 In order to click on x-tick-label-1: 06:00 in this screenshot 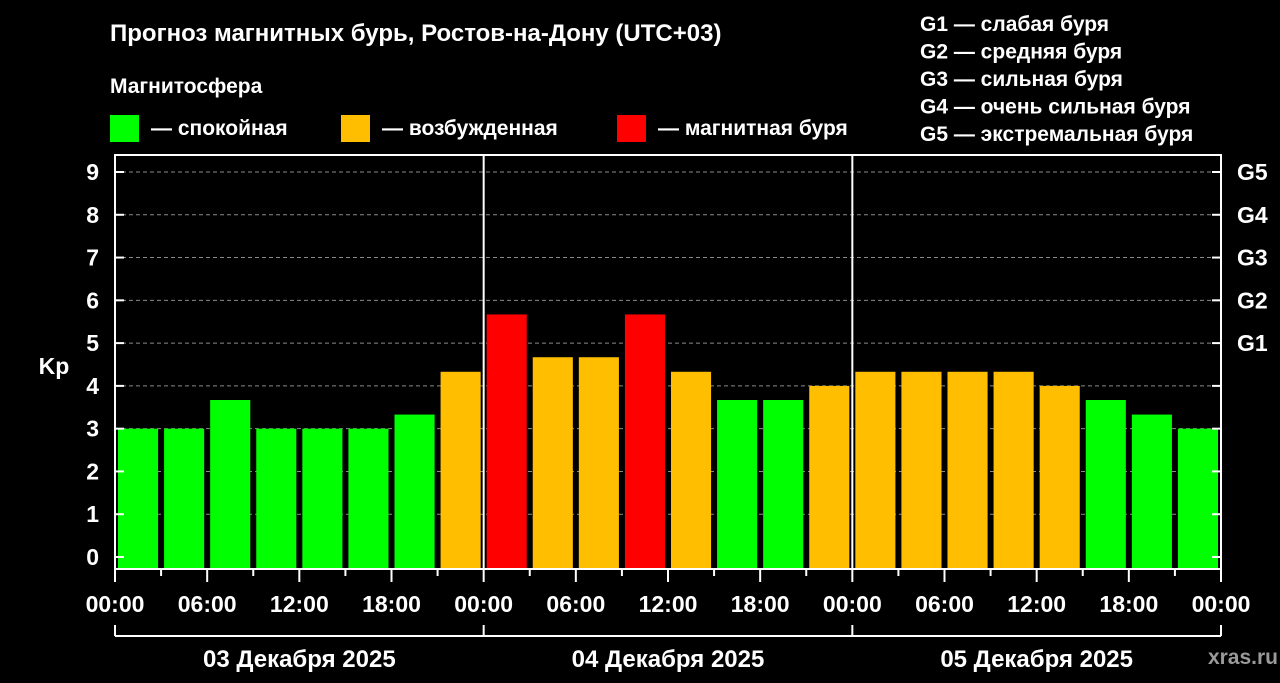, I will do `click(207, 604)`.